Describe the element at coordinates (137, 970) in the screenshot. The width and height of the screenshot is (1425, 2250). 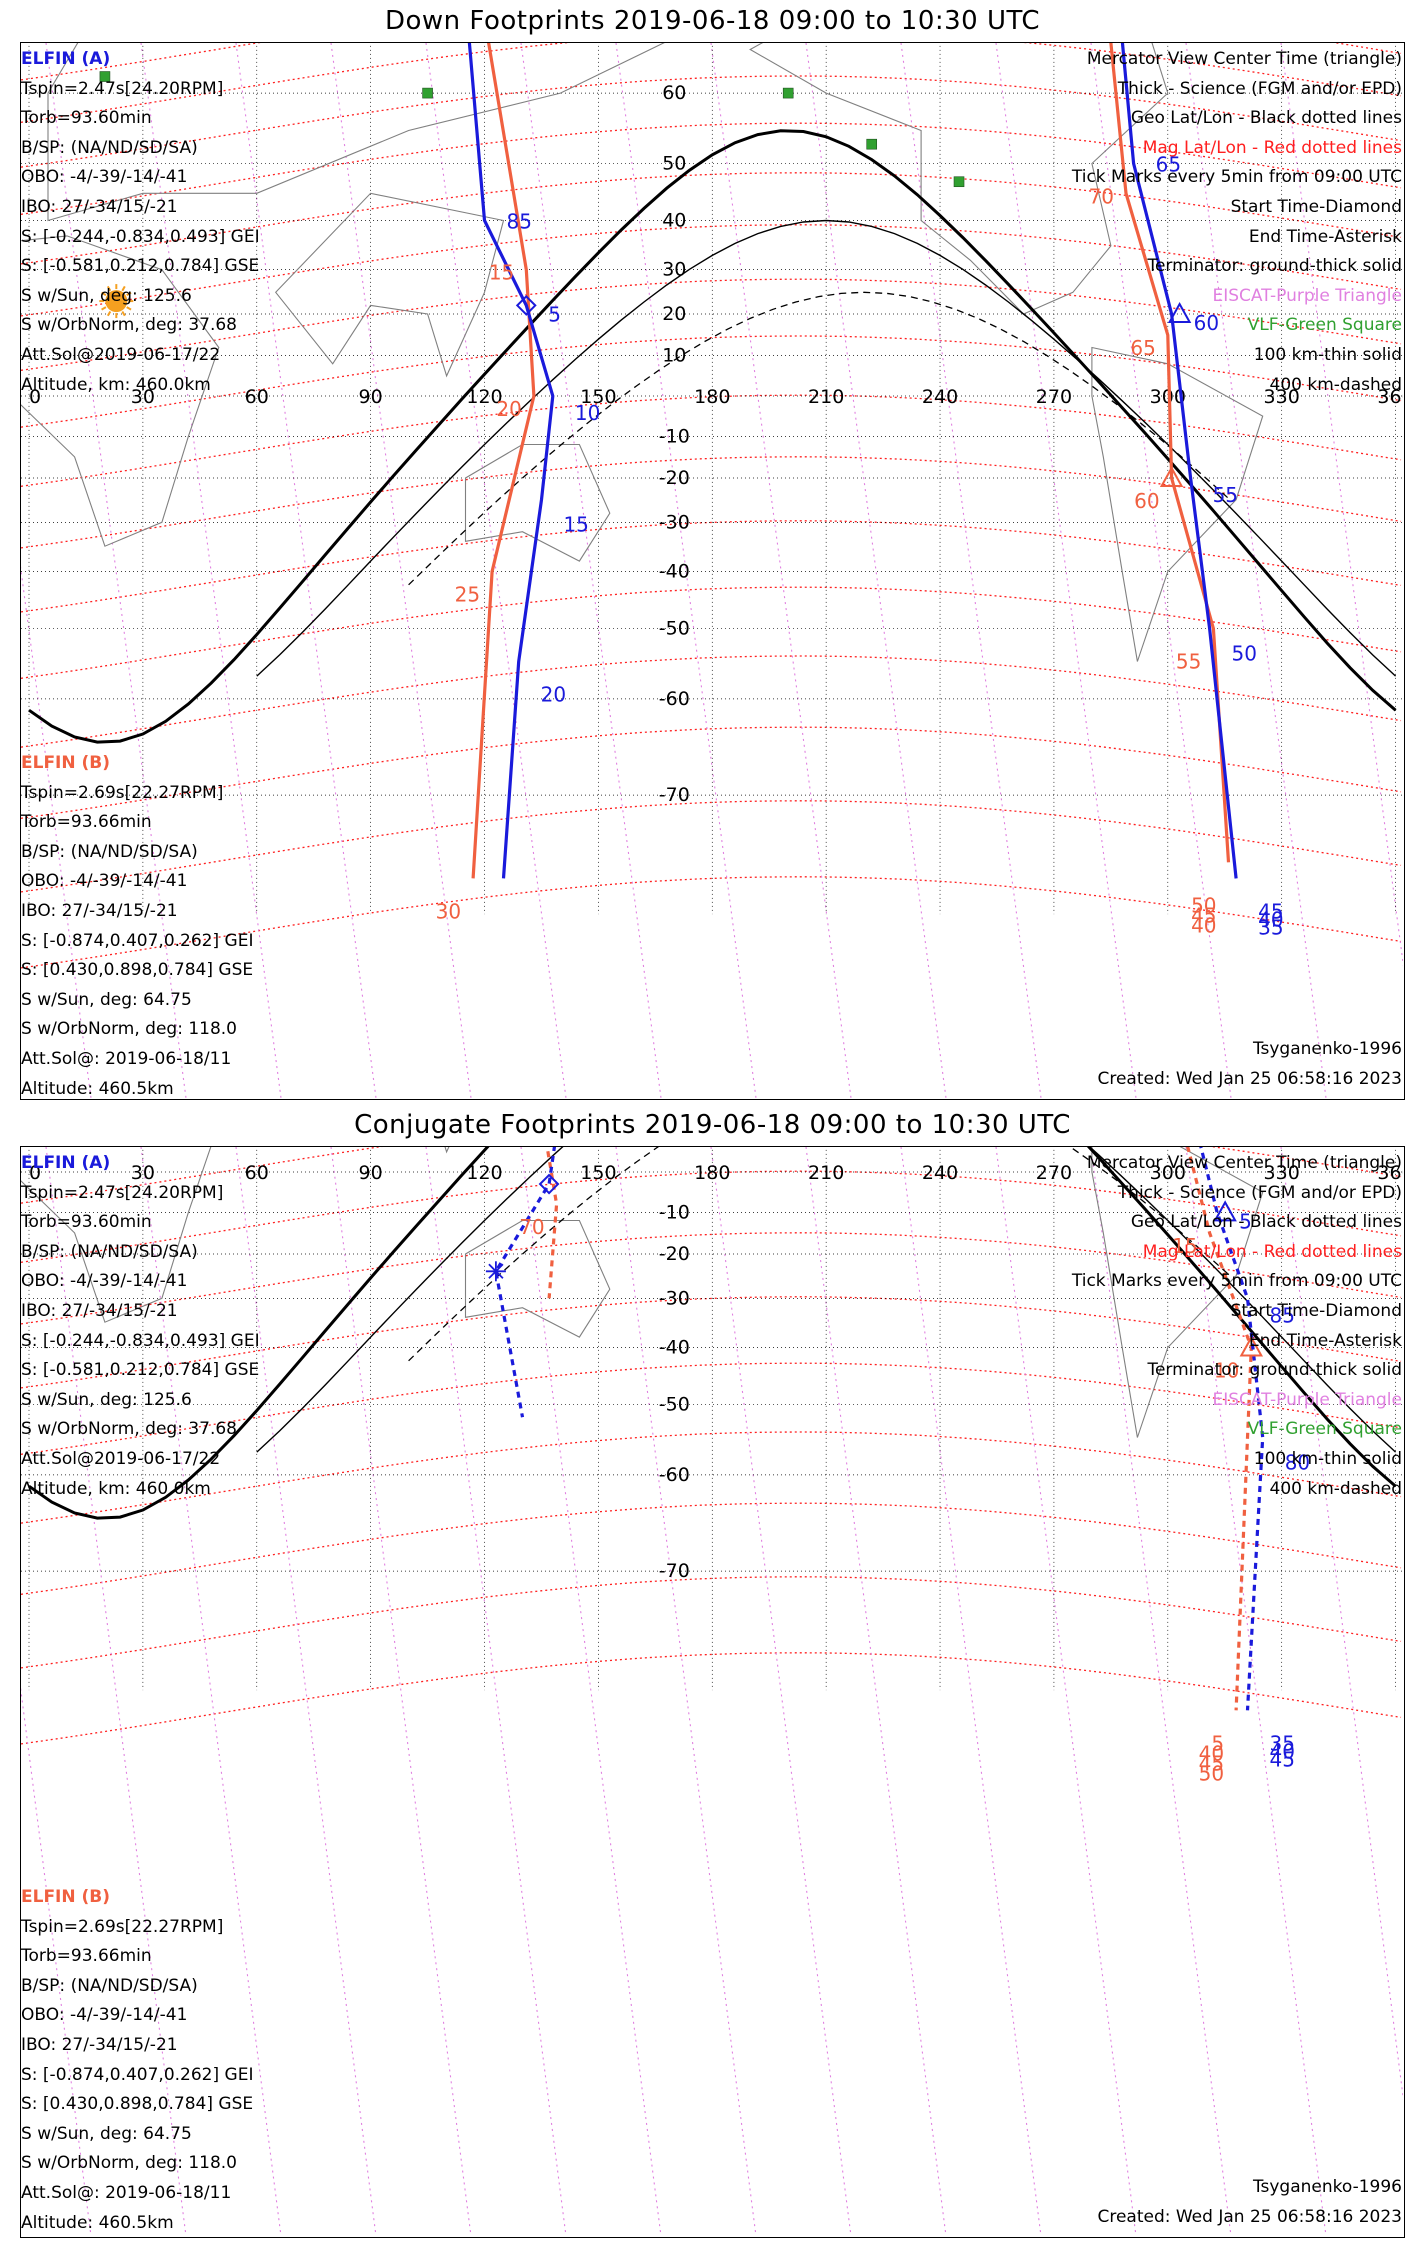
I see `elfin-b-line: S: [0.430,0.898,0.784] GSE` at that location.